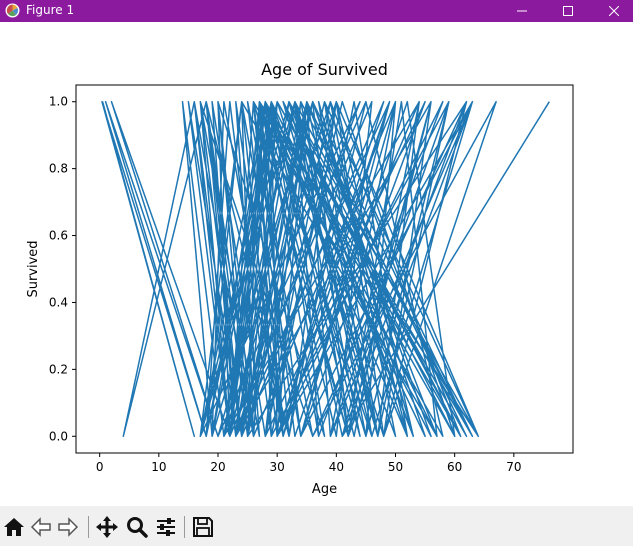 The width and height of the screenshot is (633, 546). What do you see at coordinates (277, 467) in the screenshot?
I see `x-tick-label: 30` at bounding box center [277, 467].